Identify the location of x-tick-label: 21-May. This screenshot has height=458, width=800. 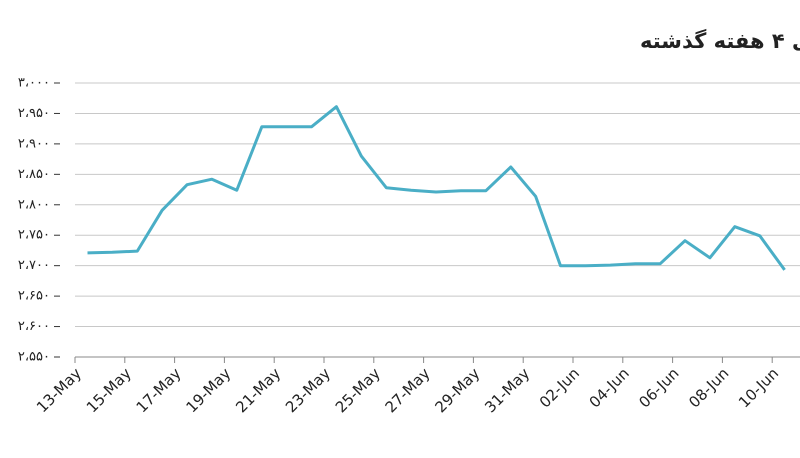
(258, 390).